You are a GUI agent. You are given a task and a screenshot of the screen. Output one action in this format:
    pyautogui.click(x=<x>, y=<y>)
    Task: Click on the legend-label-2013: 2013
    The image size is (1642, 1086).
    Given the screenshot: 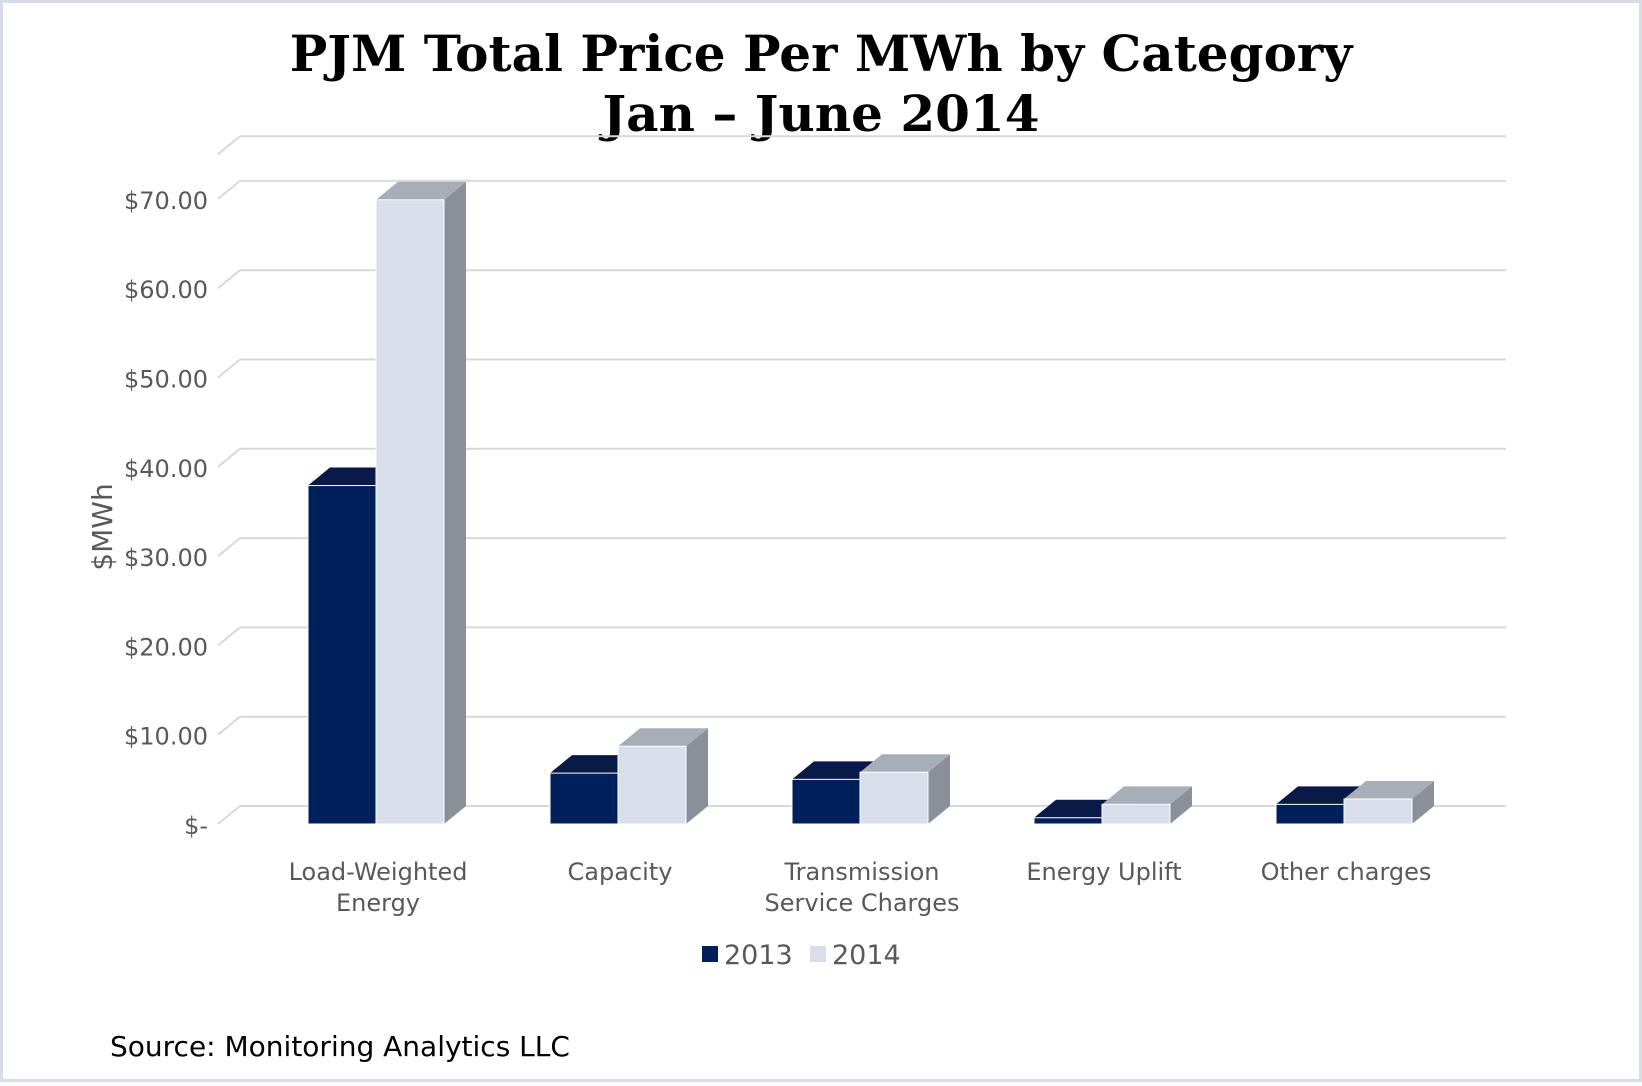 What is the action you would take?
    pyautogui.click(x=758, y=955)
    